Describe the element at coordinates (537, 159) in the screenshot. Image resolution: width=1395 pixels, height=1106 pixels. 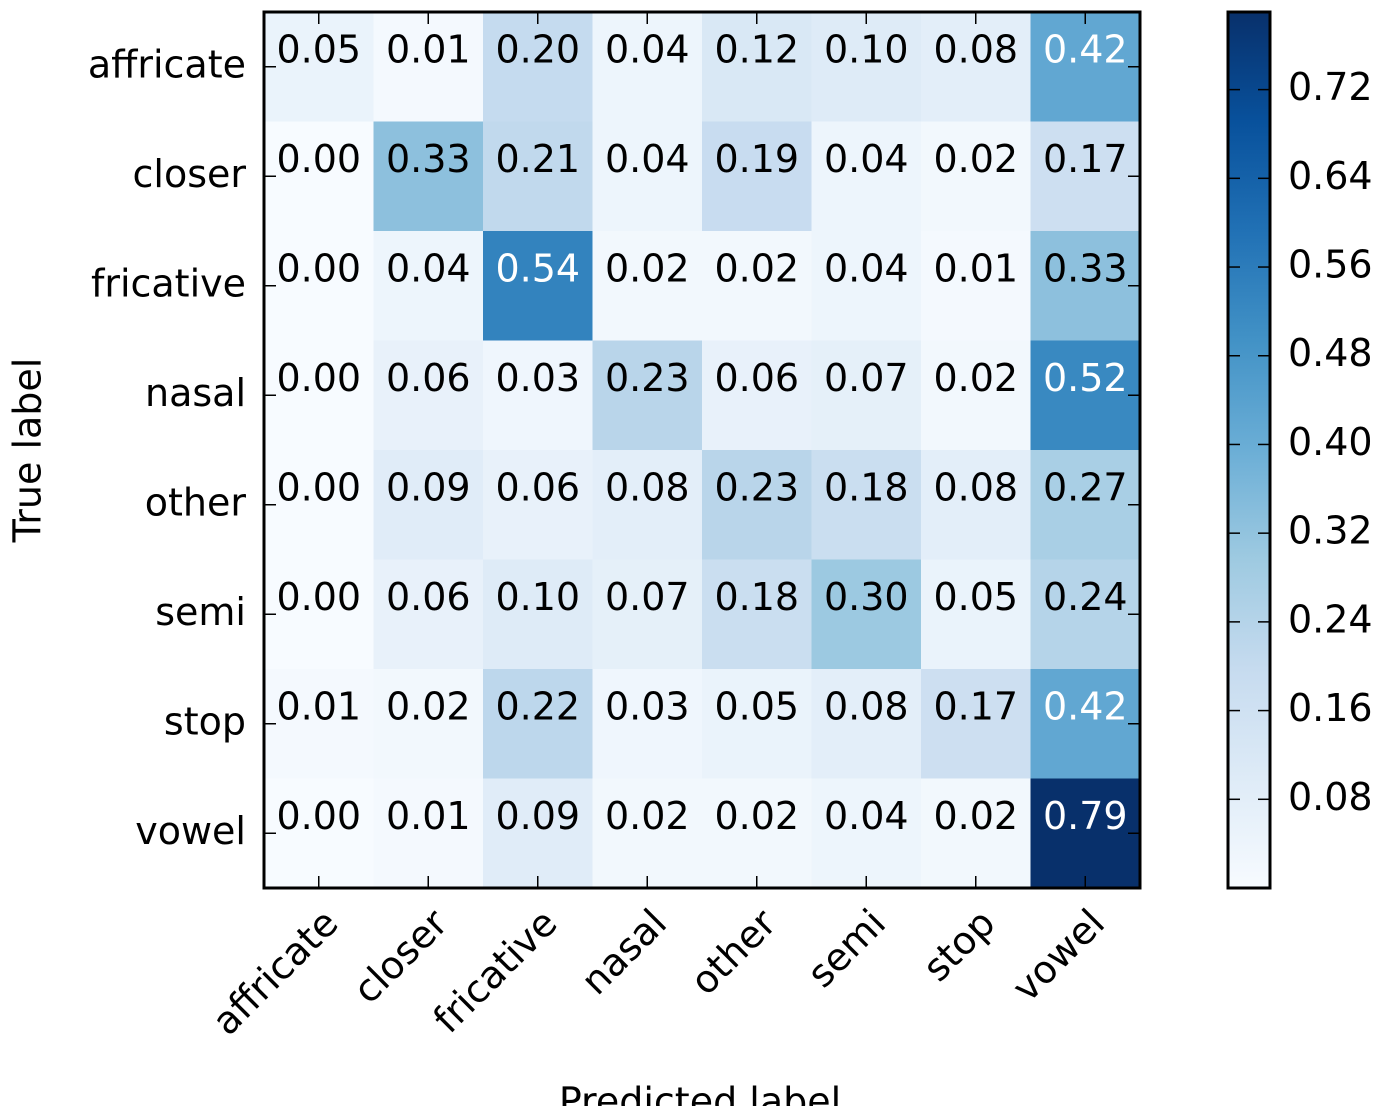
I see `cell-label: 0.21` at that location.